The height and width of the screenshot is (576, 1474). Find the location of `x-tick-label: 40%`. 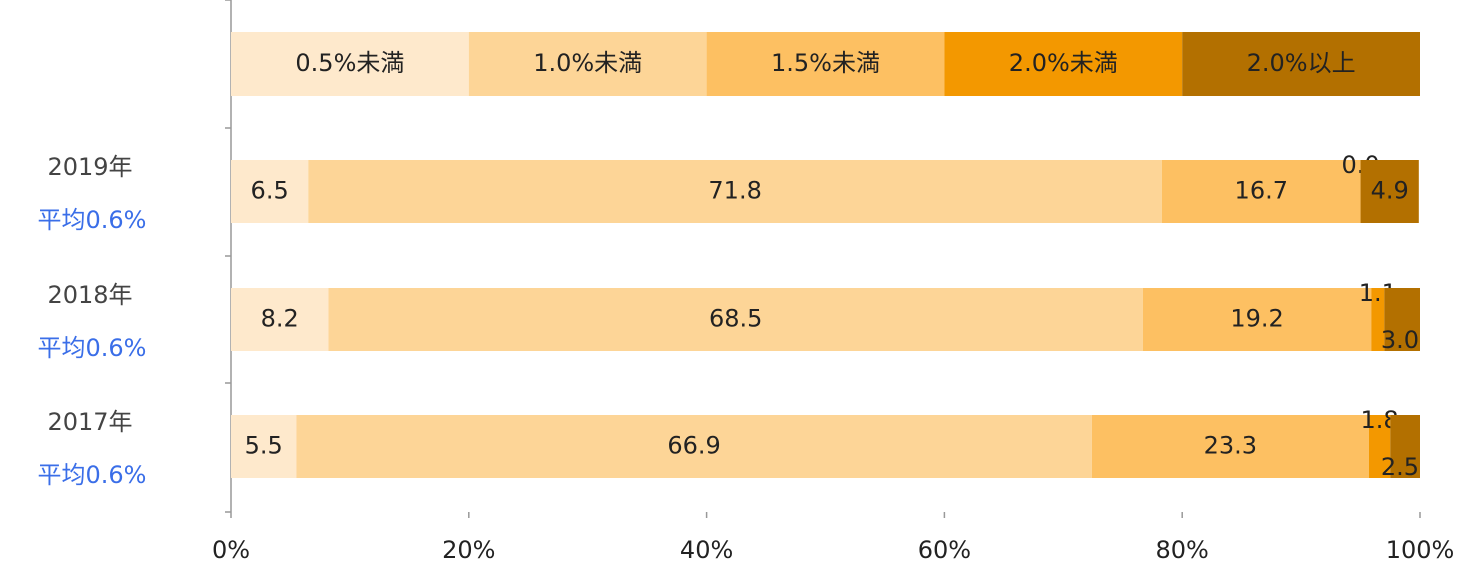

x-tick-label: 40% is located at coordinates (706, 550).